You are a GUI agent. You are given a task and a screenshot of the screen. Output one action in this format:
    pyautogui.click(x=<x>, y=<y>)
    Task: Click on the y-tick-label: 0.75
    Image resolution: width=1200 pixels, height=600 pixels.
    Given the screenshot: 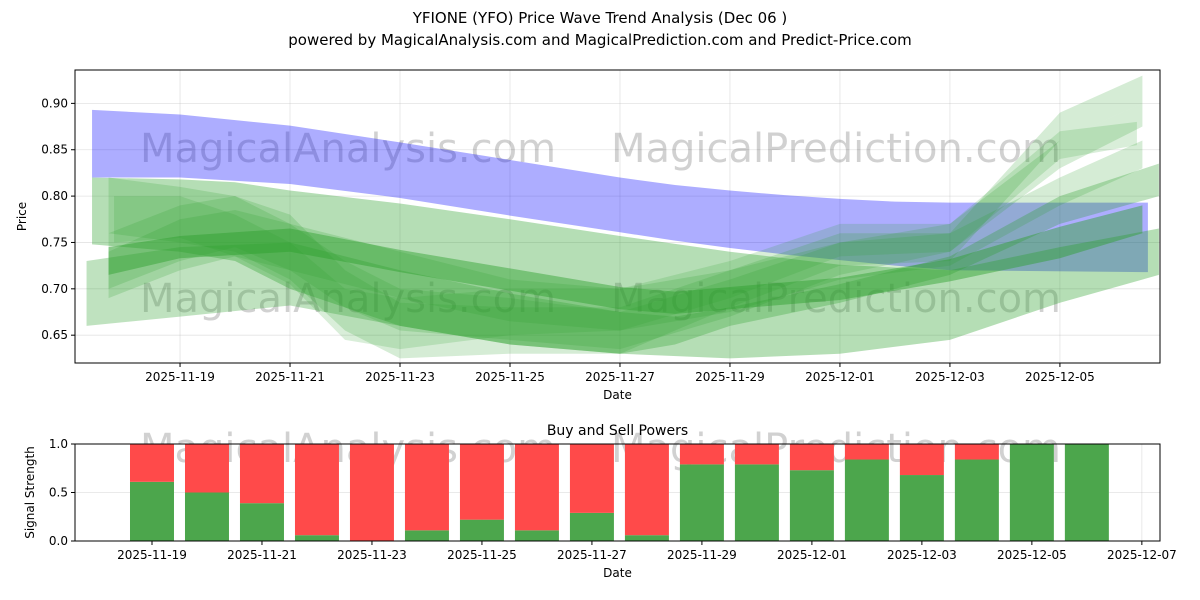 What is the action you would take?
    pyautogui.click(x=54, y=242)
    